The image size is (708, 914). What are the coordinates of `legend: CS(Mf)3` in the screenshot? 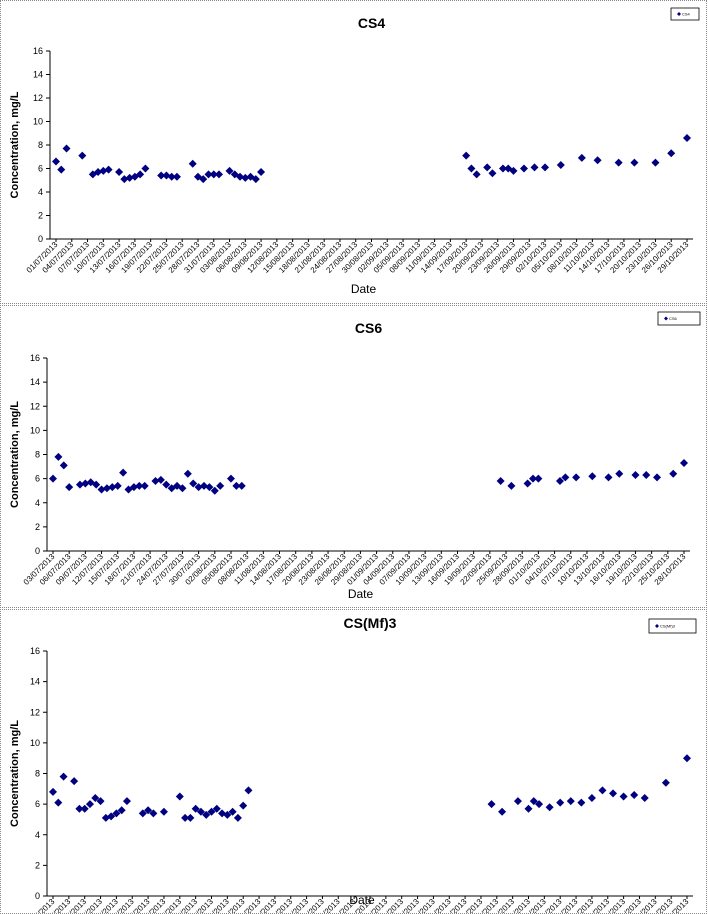 It's located at (672, 626).